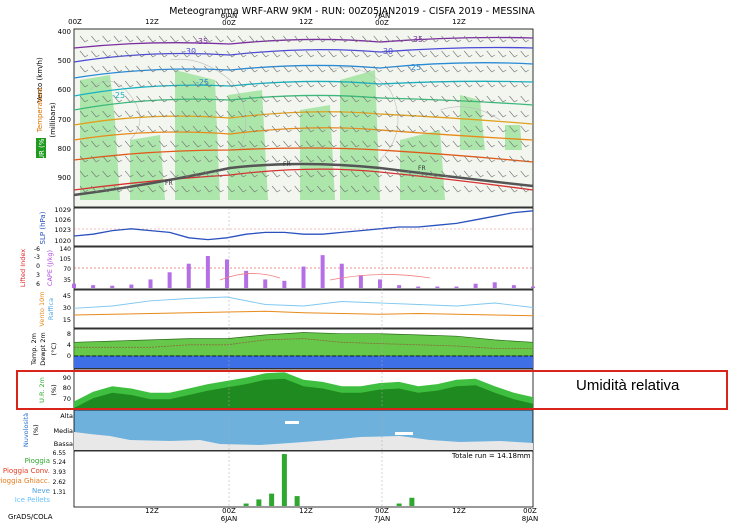 This screenshot has height=523, width=735. What do you see at coordinates (26, 430) in the screenshot?
I see `cloud-ylabel: Nuvolosità` at bounding box center [26, 430].